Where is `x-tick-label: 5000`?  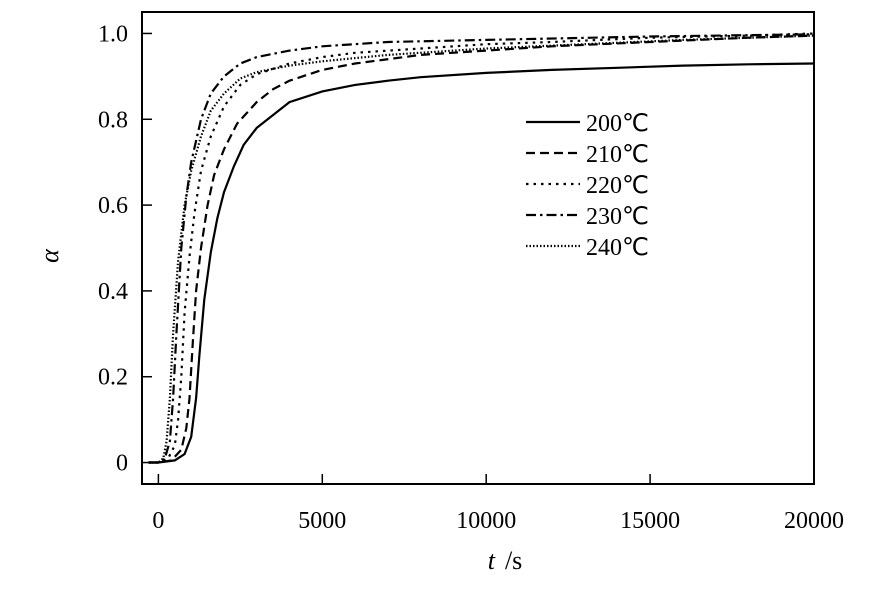 x-tick-label: 5000 is located at coordinates (322, 521).